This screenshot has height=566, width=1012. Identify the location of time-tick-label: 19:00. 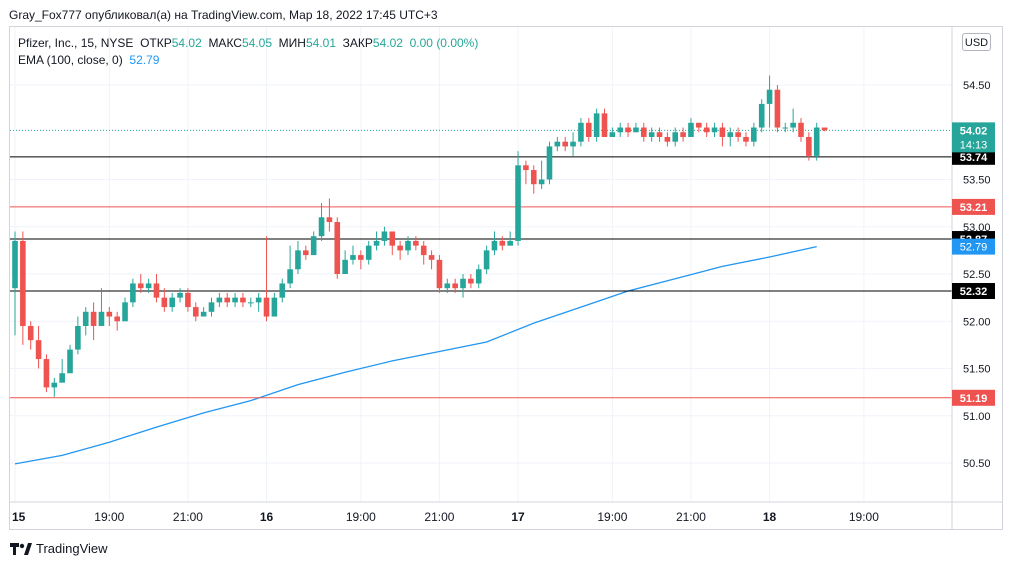
(864, 517).